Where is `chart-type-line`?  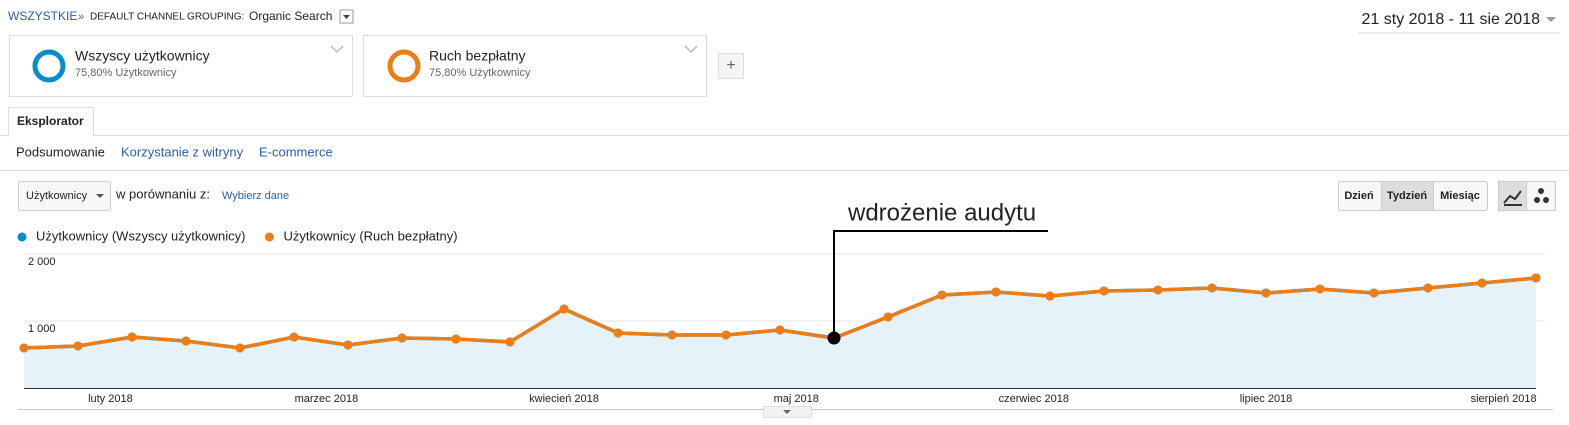
chart-type-line is located at coordinates (1512, 196).